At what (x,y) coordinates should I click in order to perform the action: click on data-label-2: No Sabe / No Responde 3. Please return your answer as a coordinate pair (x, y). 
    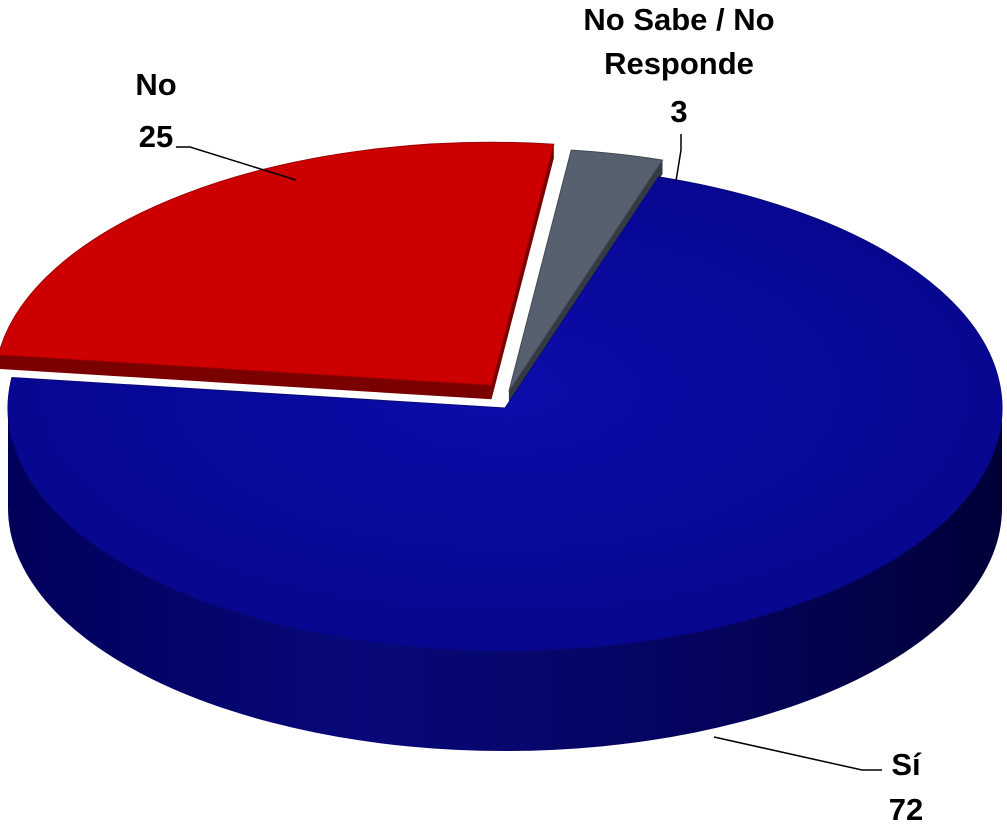
    Looking at the image, I should click on (678, 65).